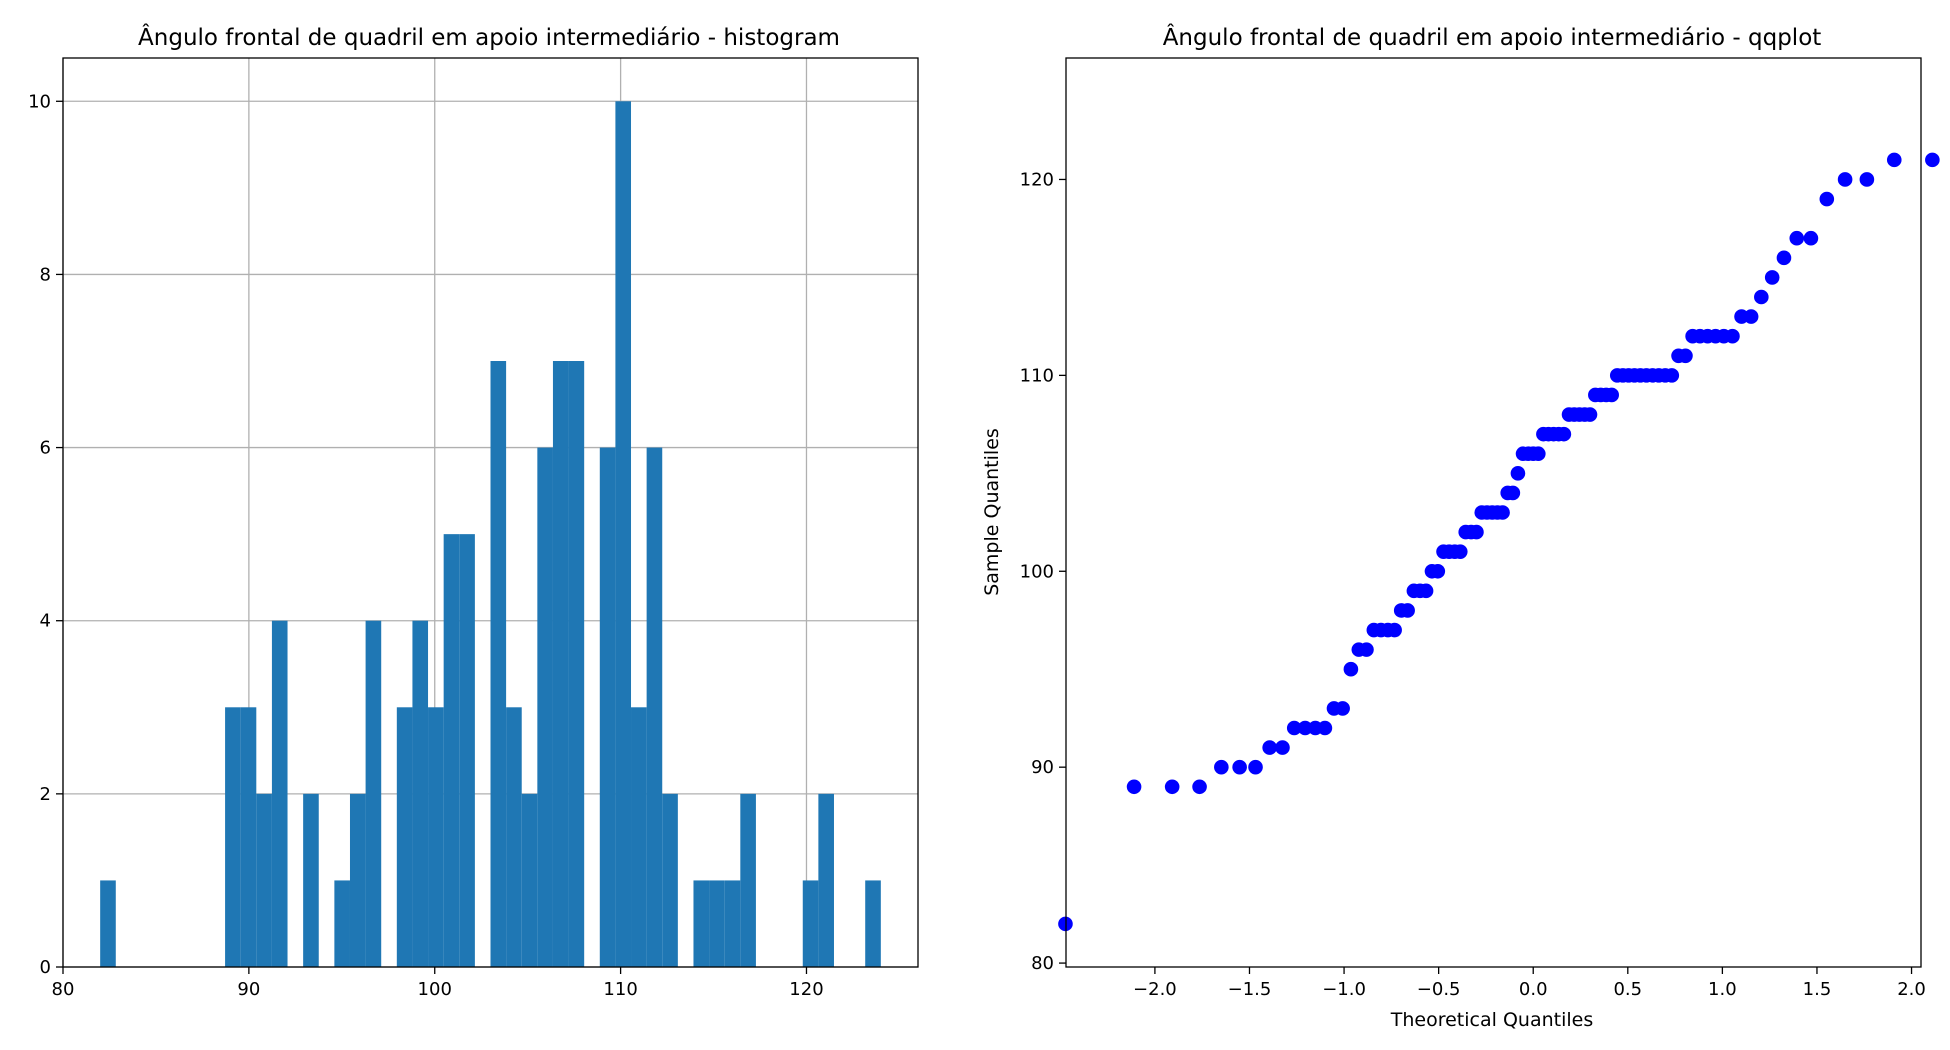 This screenshot has width=1950, height=1050. What do you see at coordinates (1533, 989) in the screenshot?
I see `qqplot-x-tick-label: 0.0` at bounding box center [1533, 989].